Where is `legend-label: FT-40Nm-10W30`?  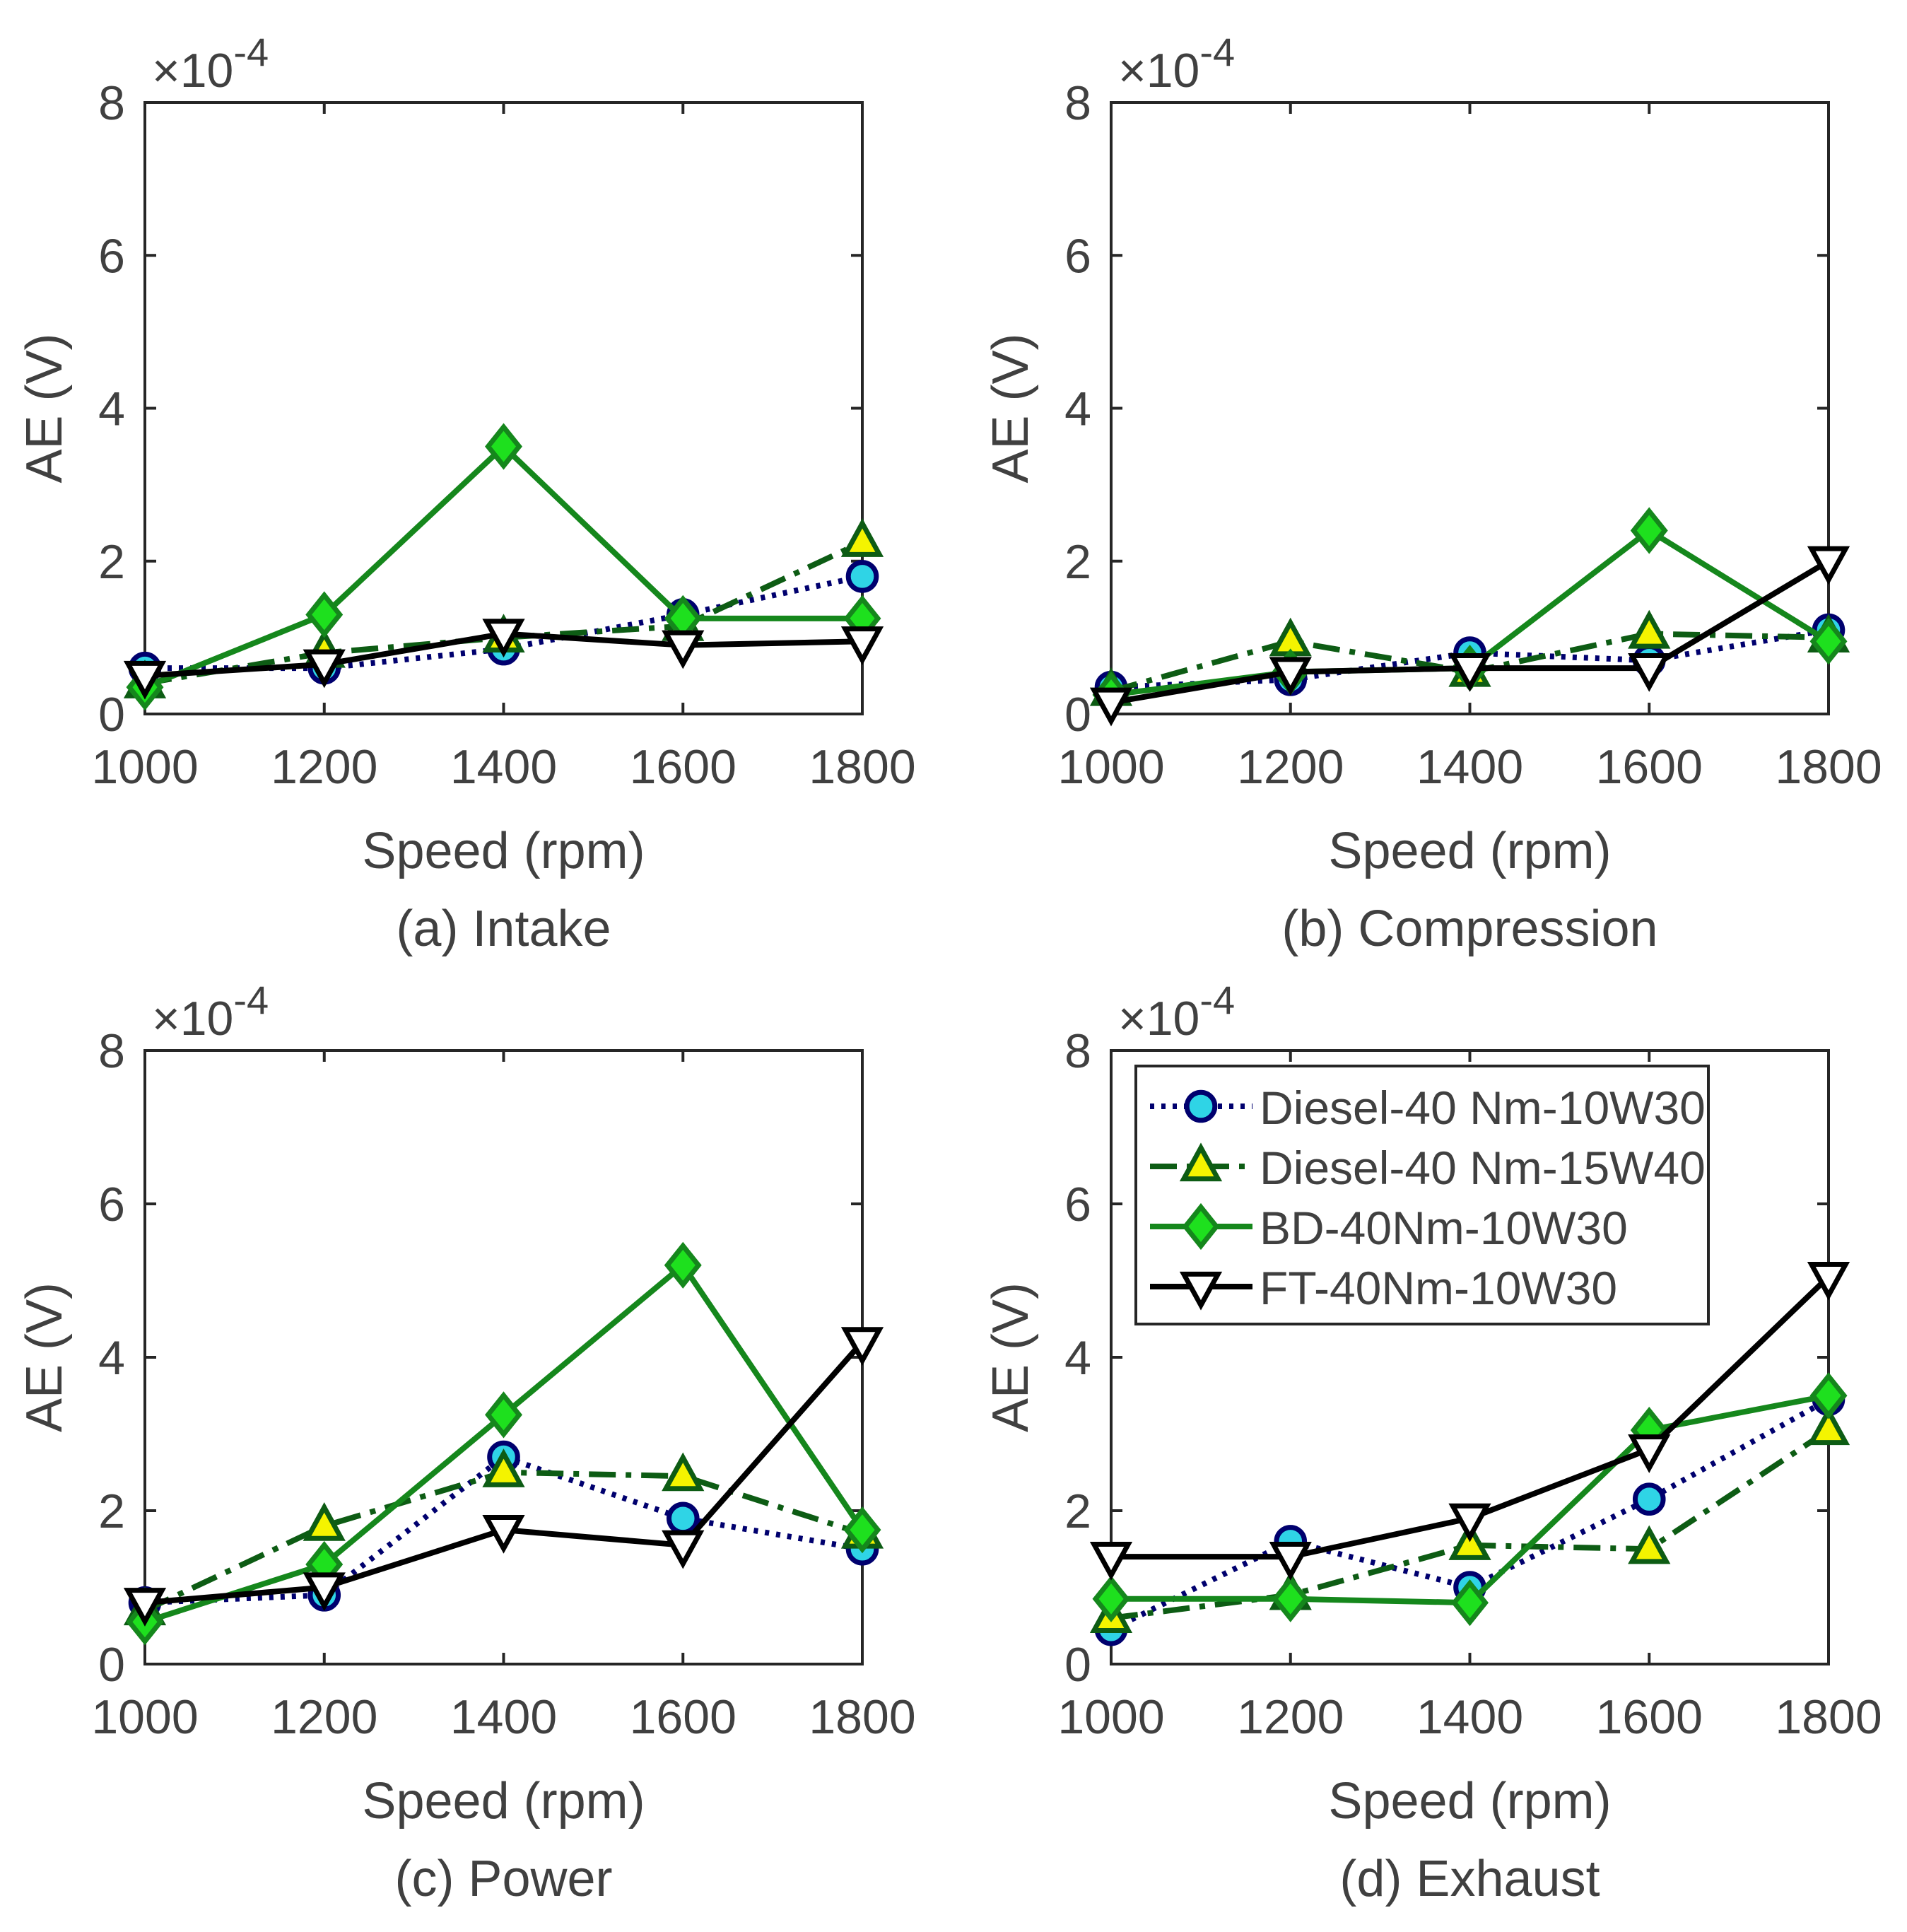
legend-label: FT-40Nm-10W30 is located at coordinates (1438, 1288).